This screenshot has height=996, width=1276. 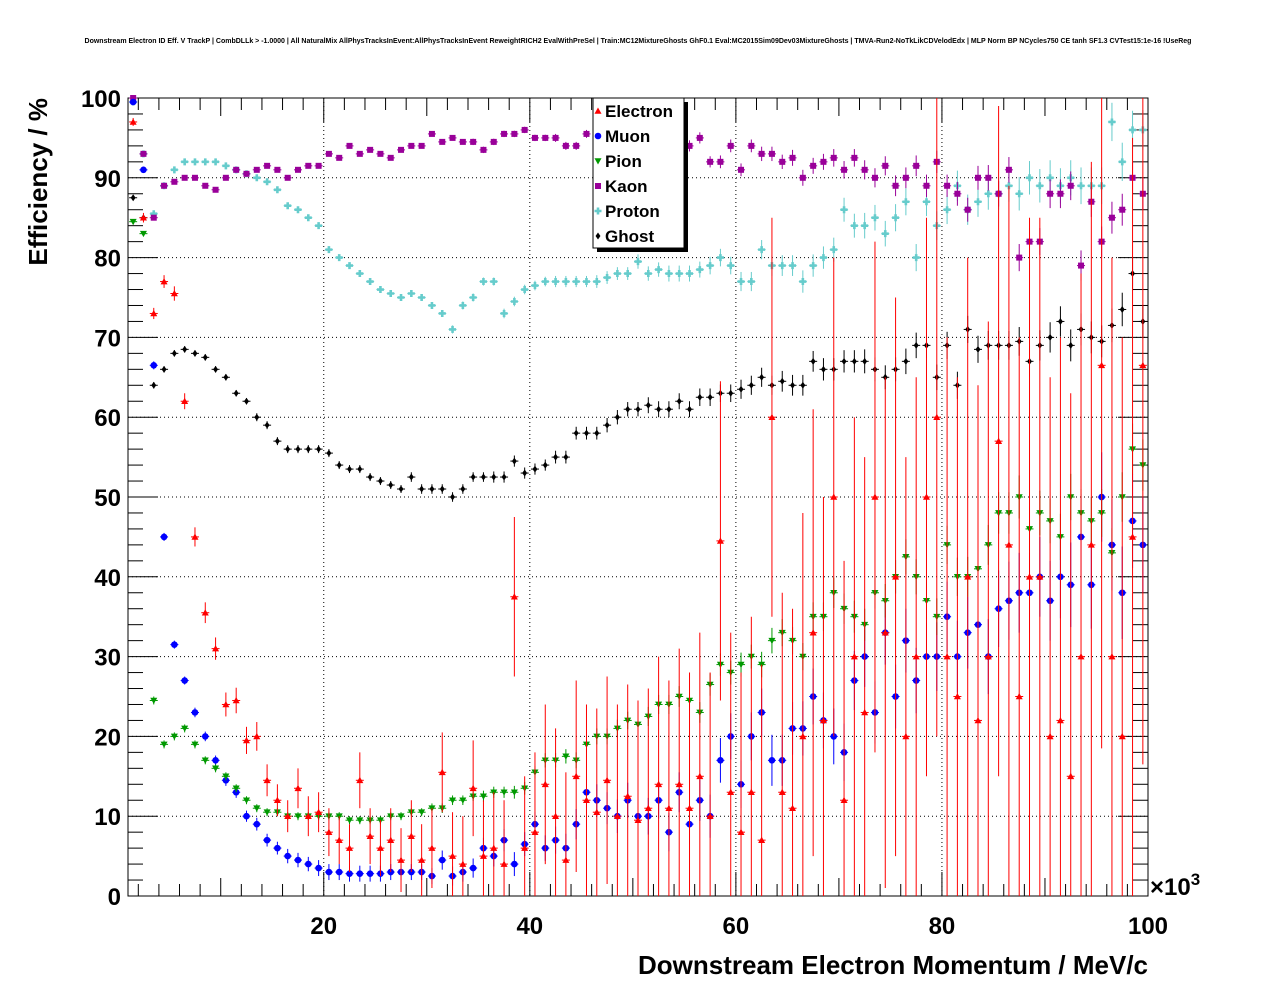 I want to click on y-tick-label: 70, so click(x=107, y=338).